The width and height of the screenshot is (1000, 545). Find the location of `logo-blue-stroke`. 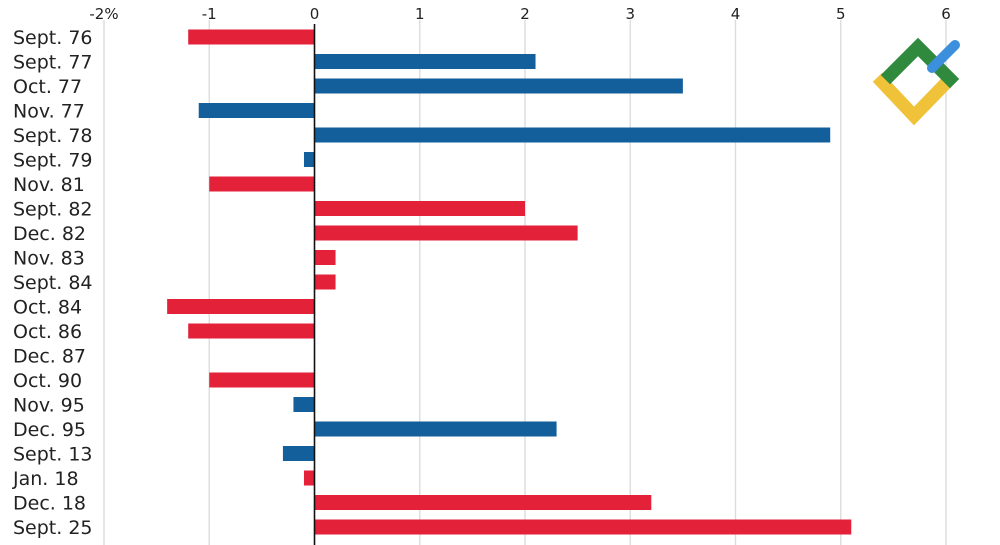

logo-blue-stroke is located at coordinates (943, 56).